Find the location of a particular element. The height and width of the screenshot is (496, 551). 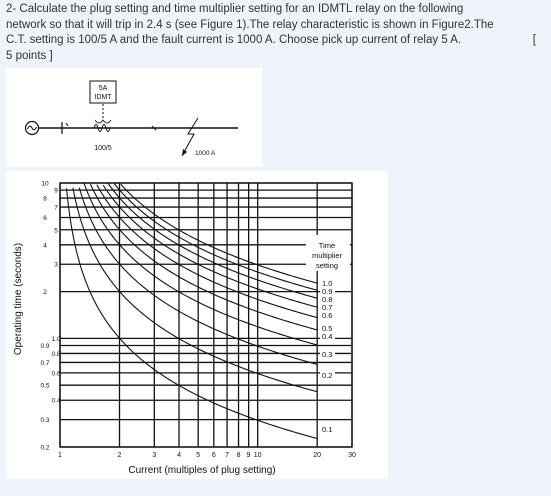

fault-arrow-icon is located at coordinates (190, 137).